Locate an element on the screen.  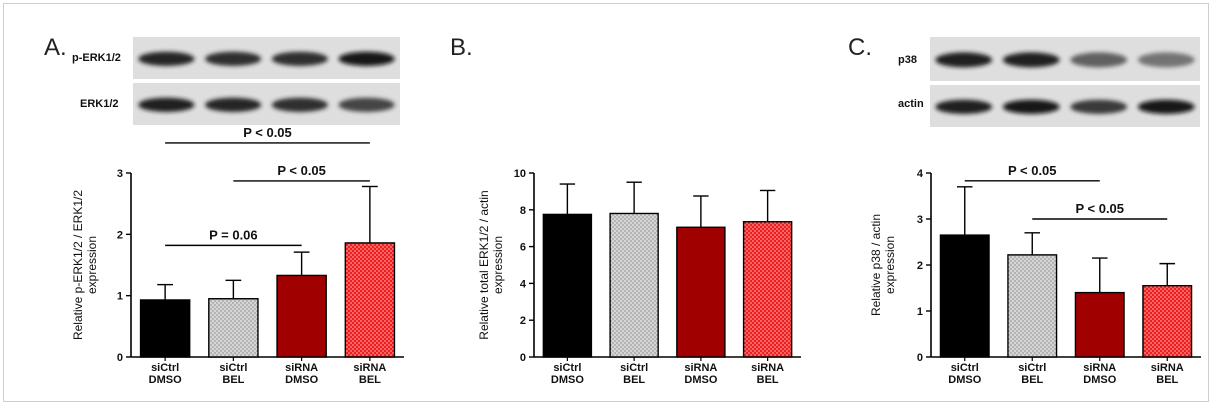
y-axis-label: Relative p-ERK1/2 / ERK1/2expression is located at coordinates (85, 265).